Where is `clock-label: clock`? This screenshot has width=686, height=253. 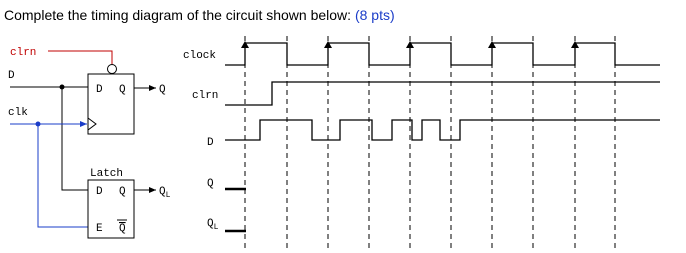 clock-label: clock is located at coordinates (199, 56).